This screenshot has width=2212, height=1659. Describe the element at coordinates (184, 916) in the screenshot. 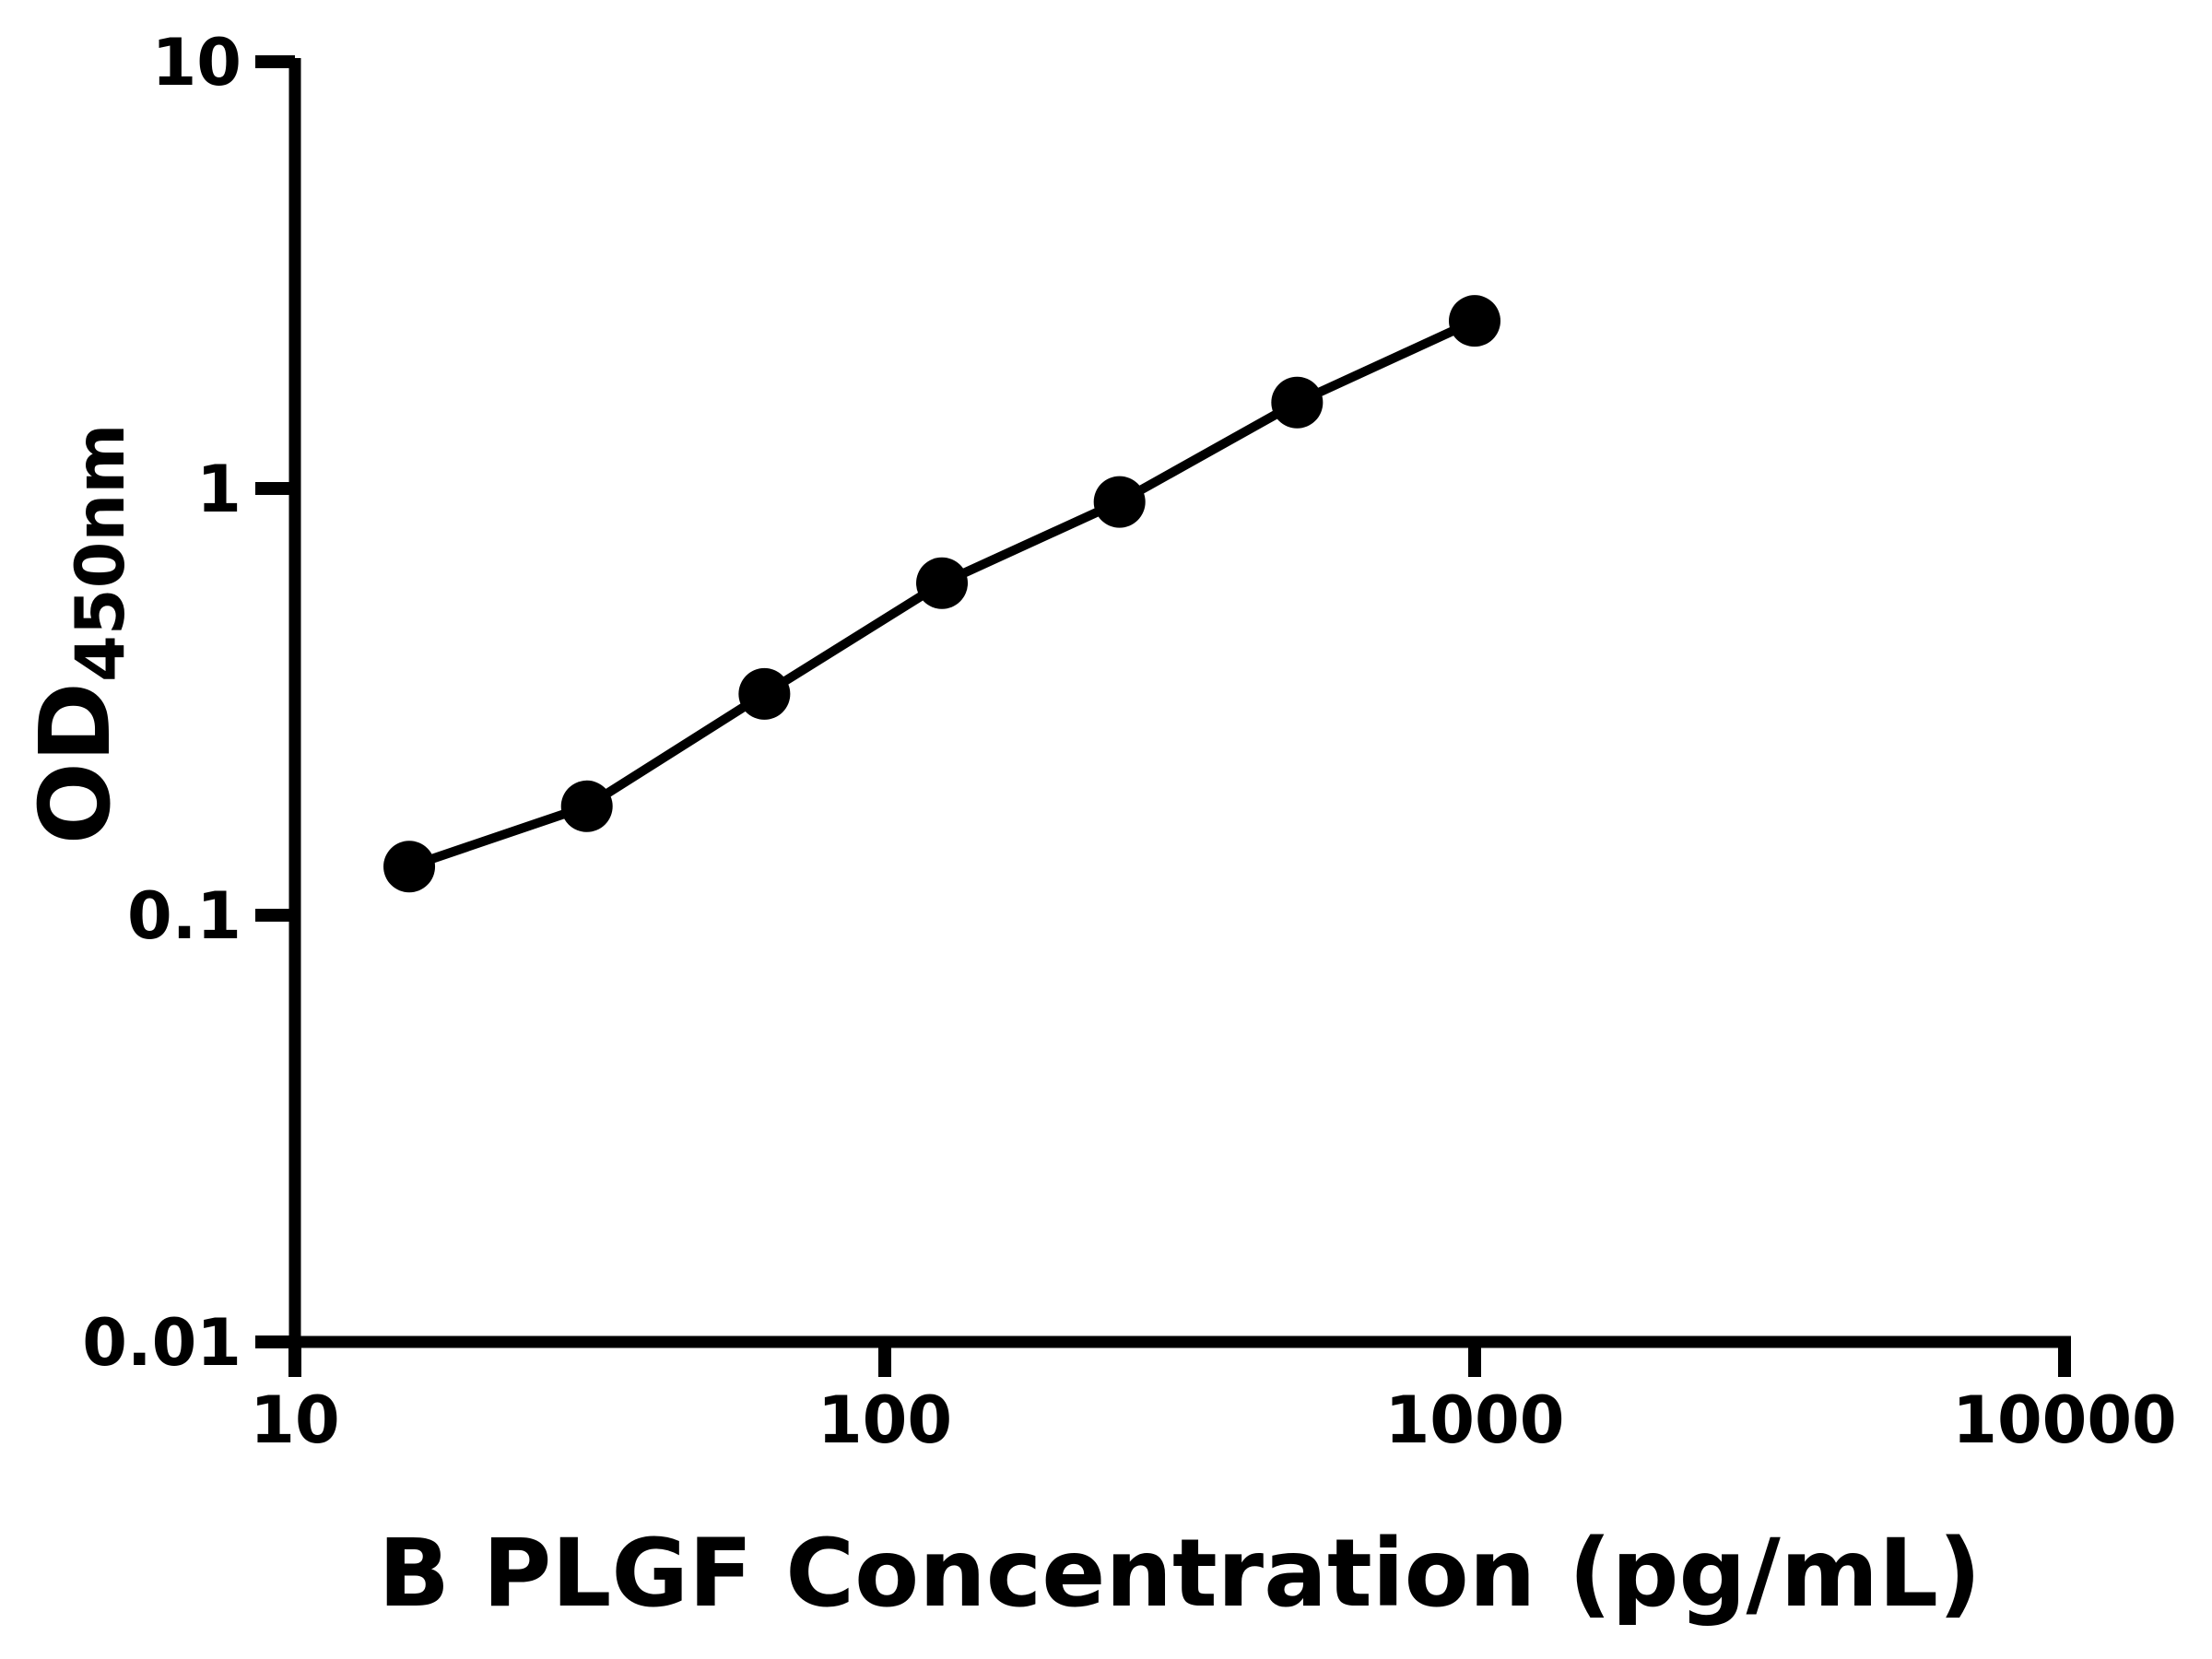

I see `y-tick-label: 0.1` at that location.